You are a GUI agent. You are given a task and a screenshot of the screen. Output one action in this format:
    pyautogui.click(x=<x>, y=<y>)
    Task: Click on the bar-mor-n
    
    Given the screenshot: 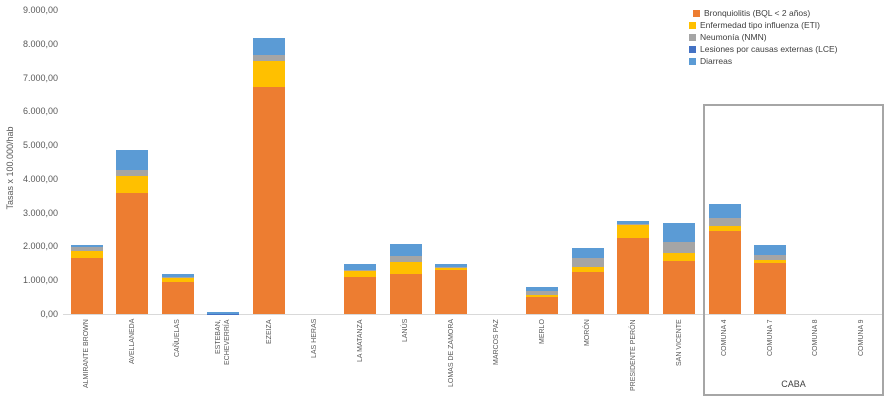 What is the action you would take?
    pyautogui.click(x=587, y=281)
    